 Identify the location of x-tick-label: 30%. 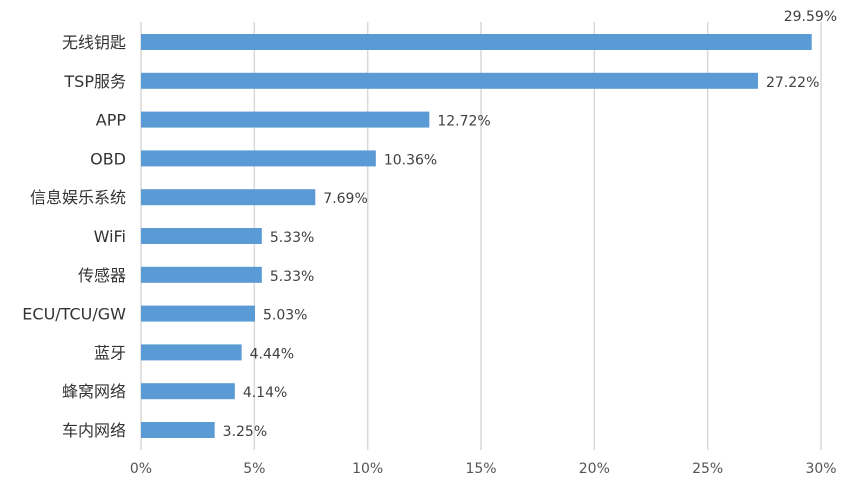
(820, 469).